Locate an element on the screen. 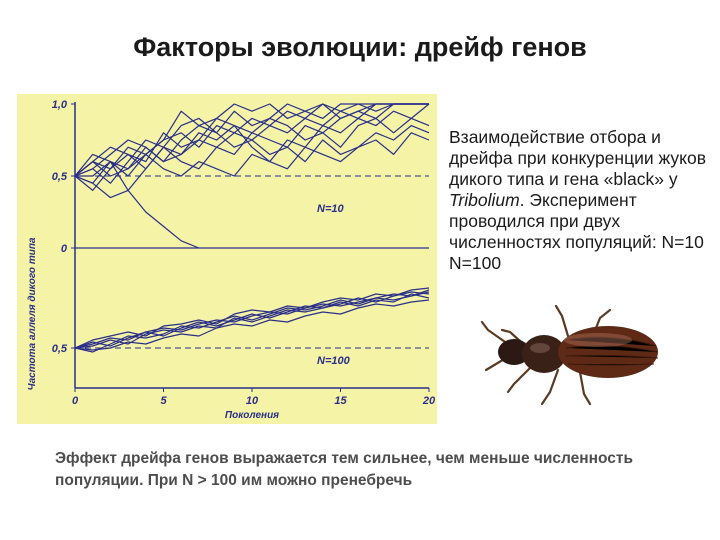  x-tick-label: 5 is located at coordinates (163, 401).